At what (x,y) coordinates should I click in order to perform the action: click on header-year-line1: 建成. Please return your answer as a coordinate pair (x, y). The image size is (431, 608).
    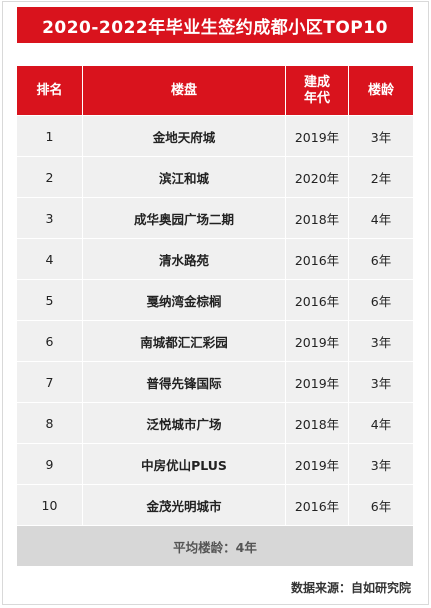
    Looking at the image, I should click on (316, 82).